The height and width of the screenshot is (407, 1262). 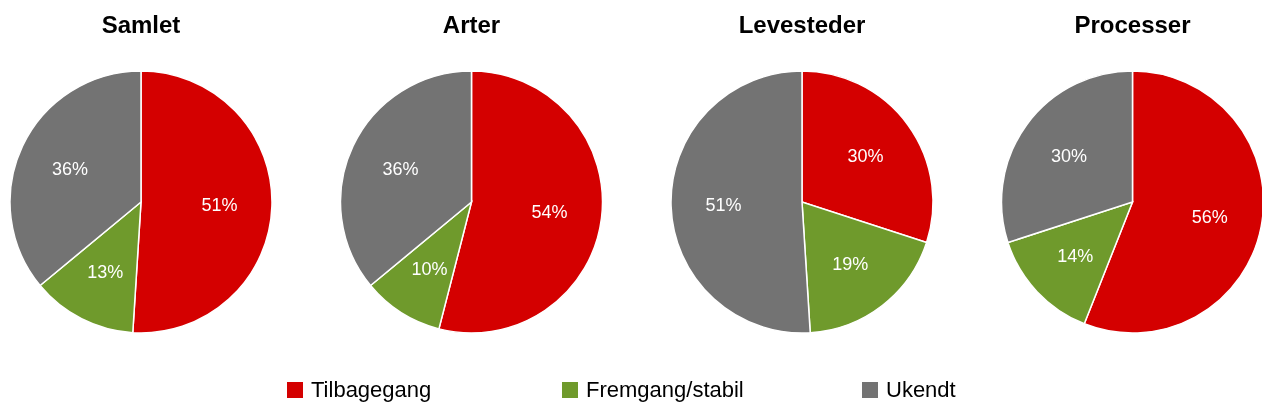 What do you see at coordinates (1132, 24) in the screenshot?
I see `chart-title: Processer` at bounding box center [1132, 24].